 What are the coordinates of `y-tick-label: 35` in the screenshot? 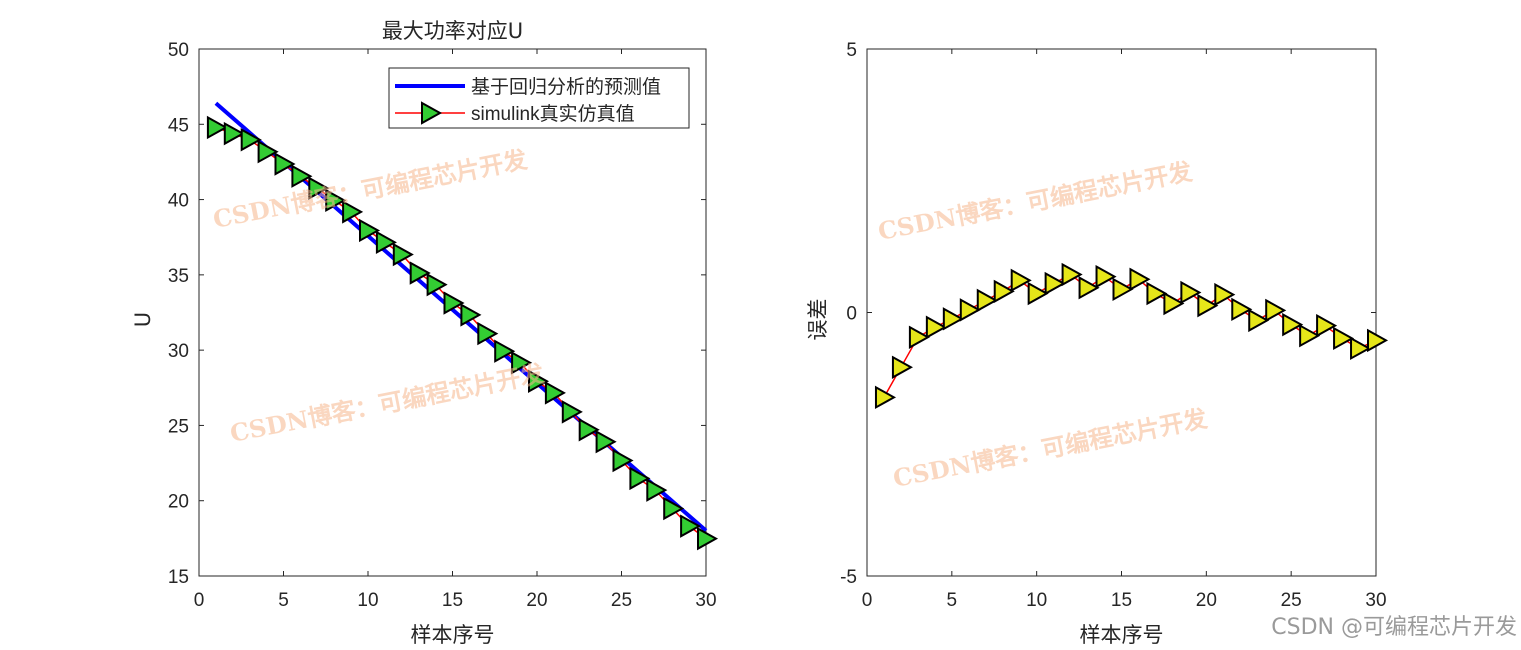 It's located at (178, 276).